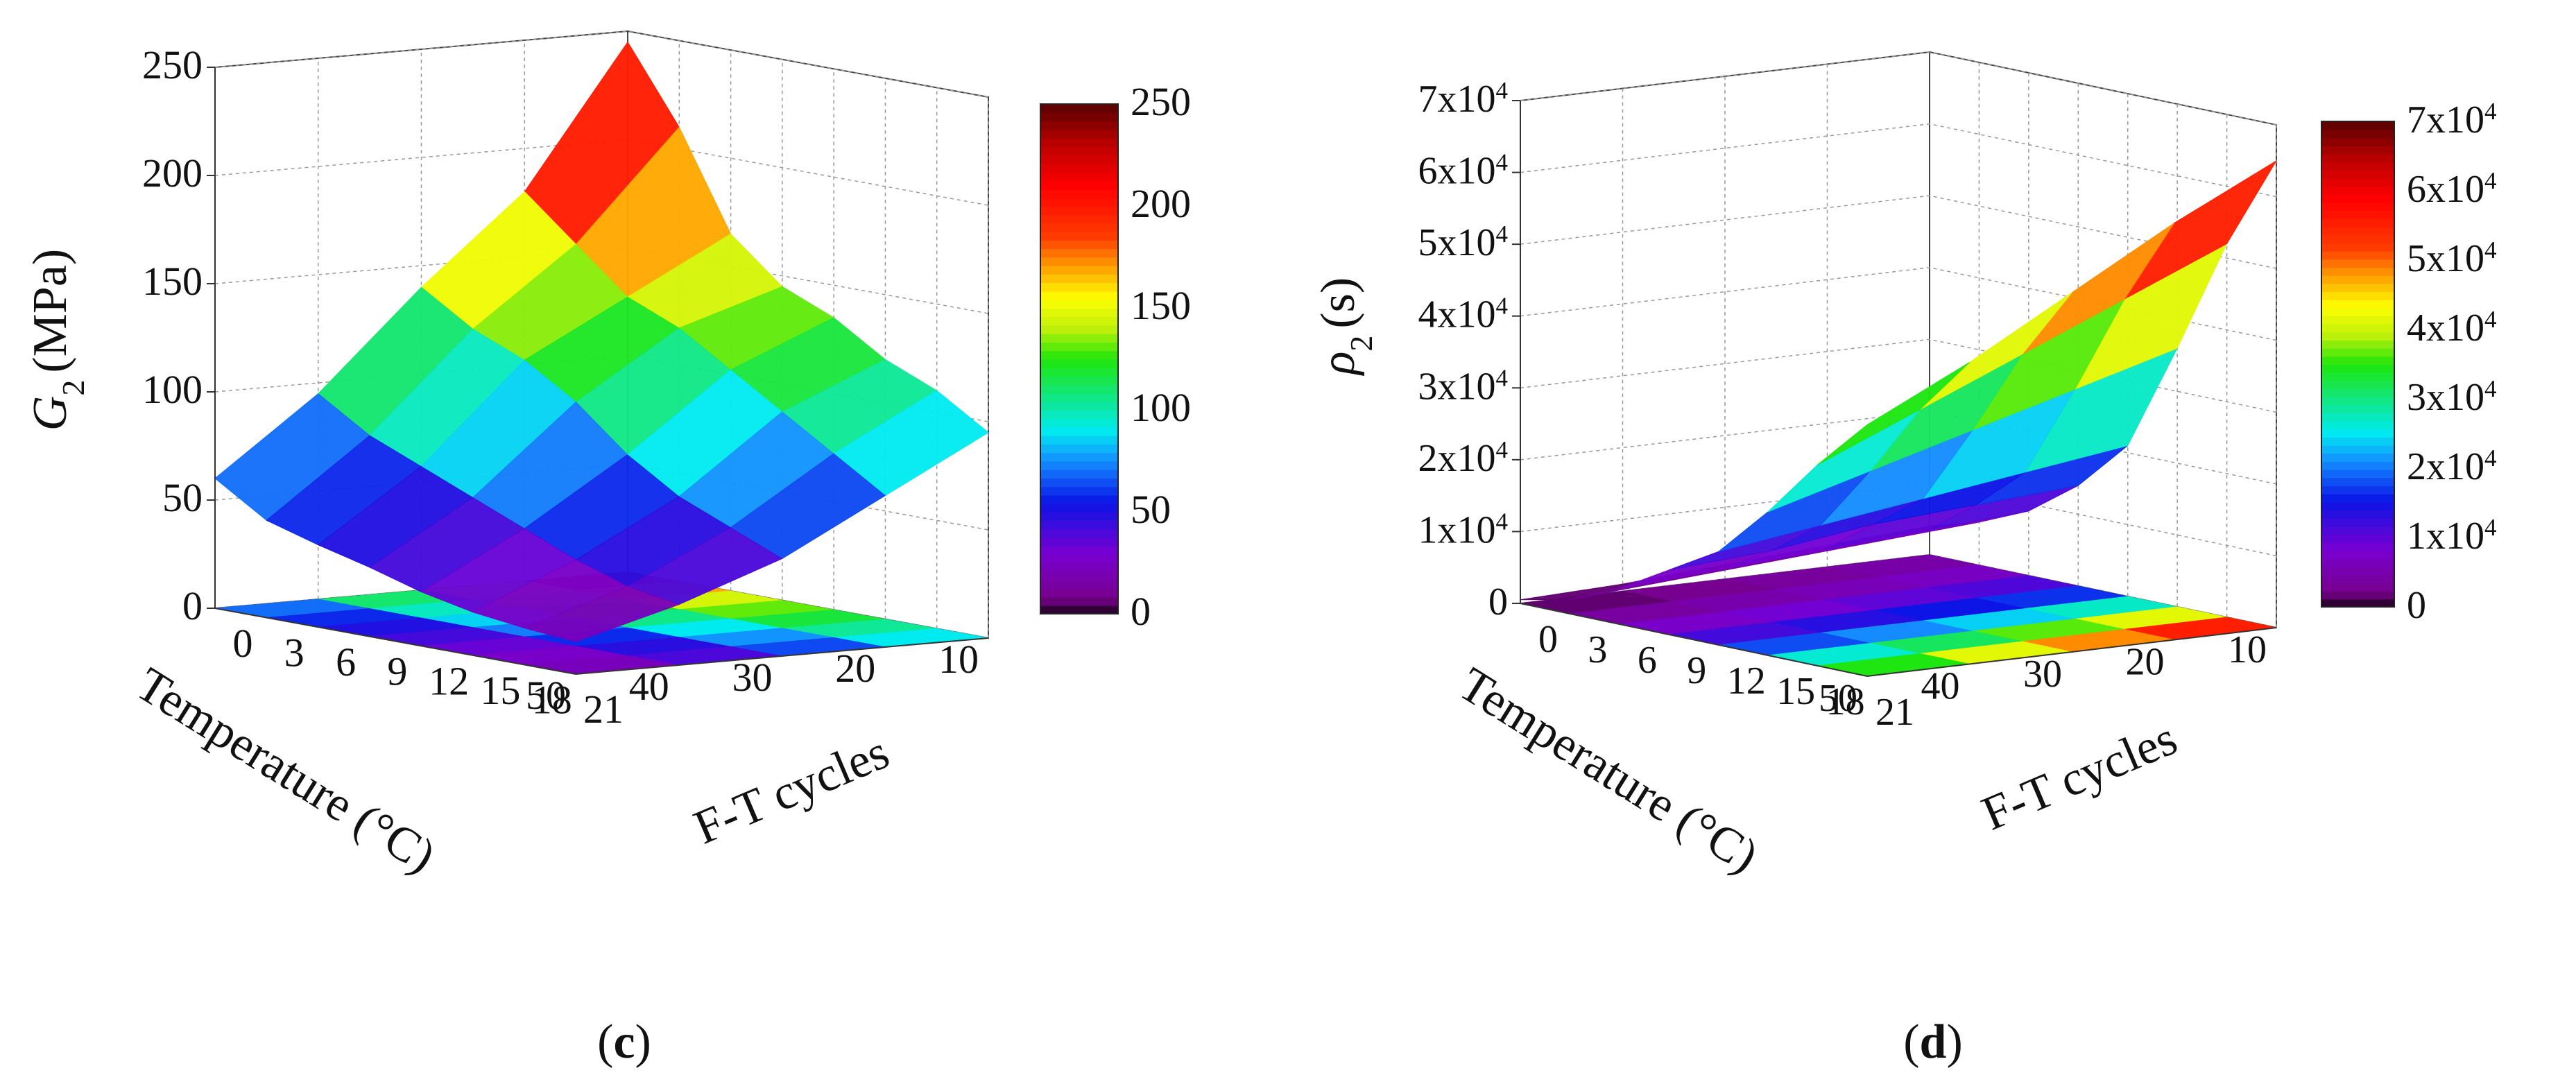 This screenshot has height=1075, width=2576. Describe the element at coordinates (1338, 303) in the screenshot. I see `z-title-unit: (s)` at that location.